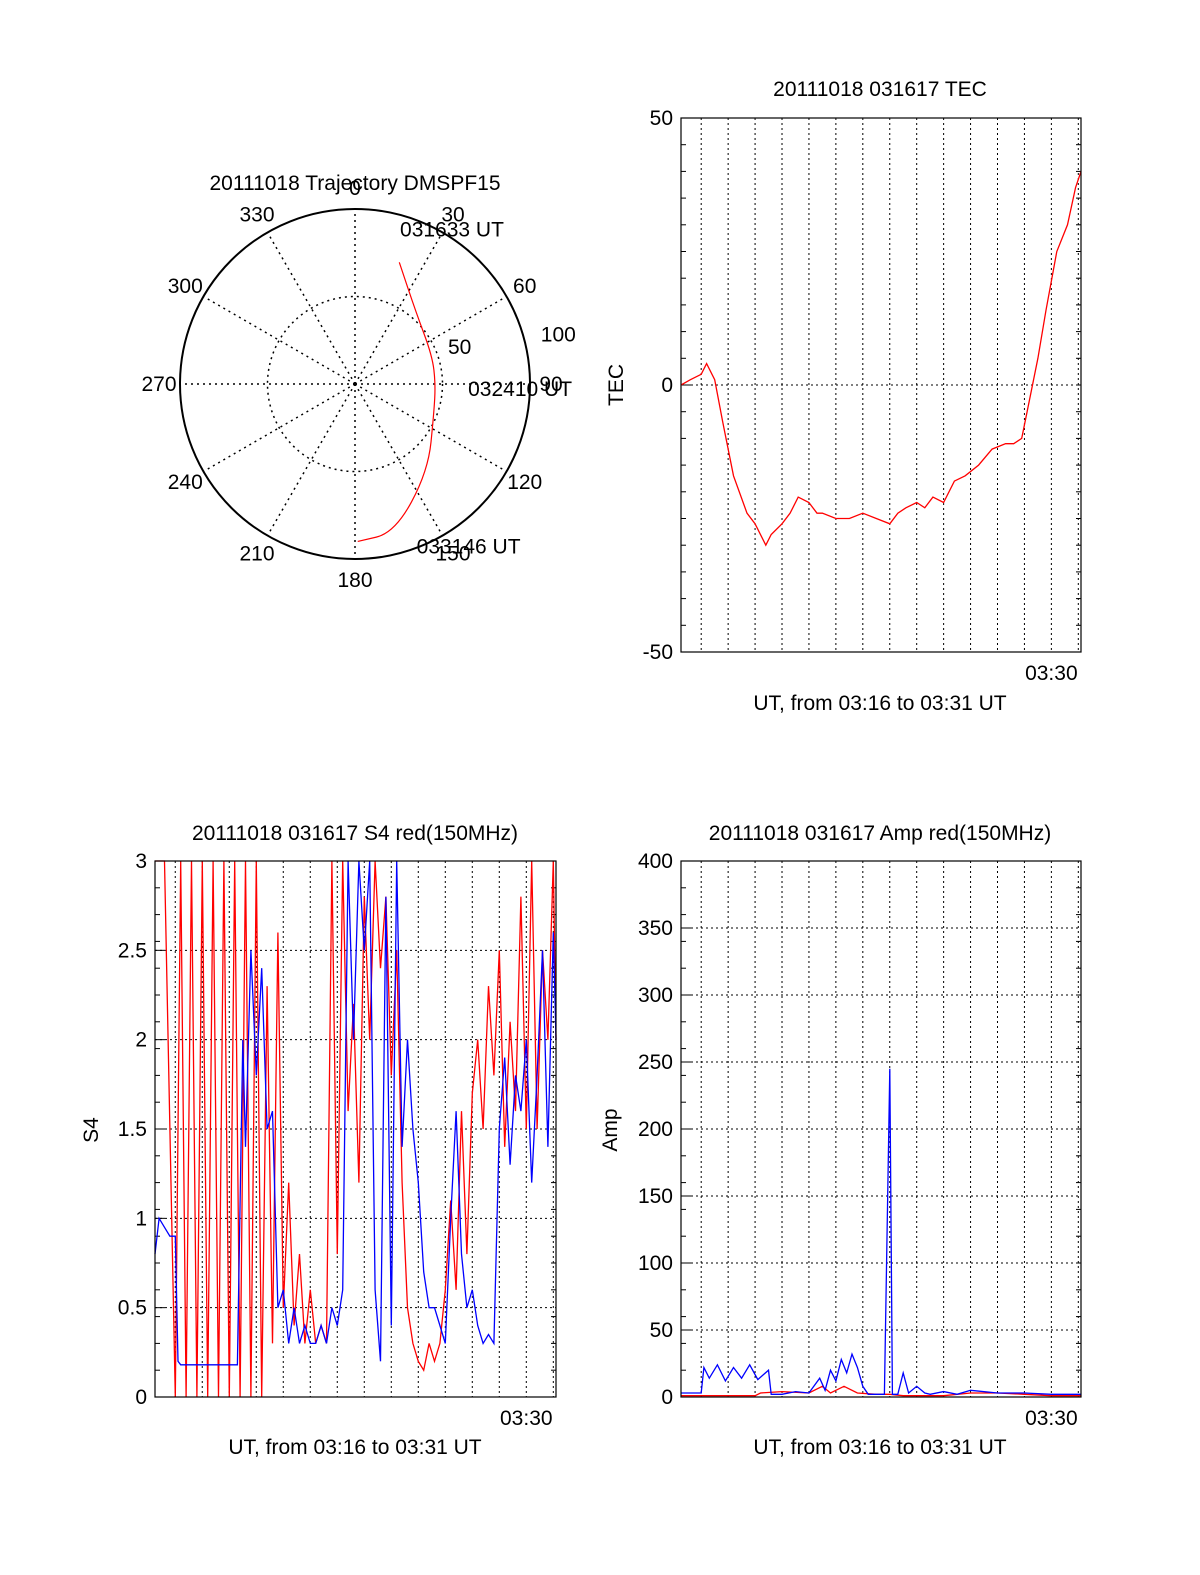 The height and width of the screenshot is (1575, 1200). Describe the element at coordinates (655, 928) in the screenshot. I see `amp-ytick-label: 350` at that location.